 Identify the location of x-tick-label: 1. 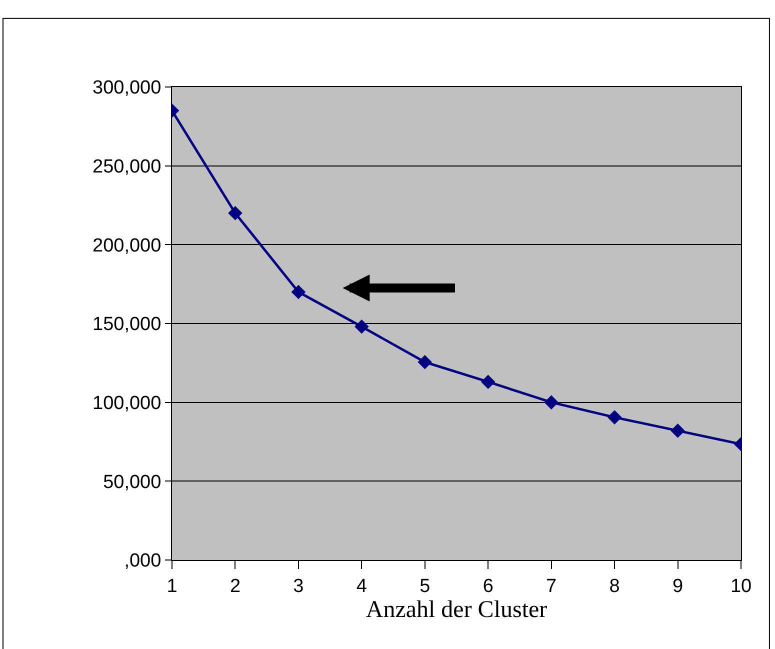
(172, 586).